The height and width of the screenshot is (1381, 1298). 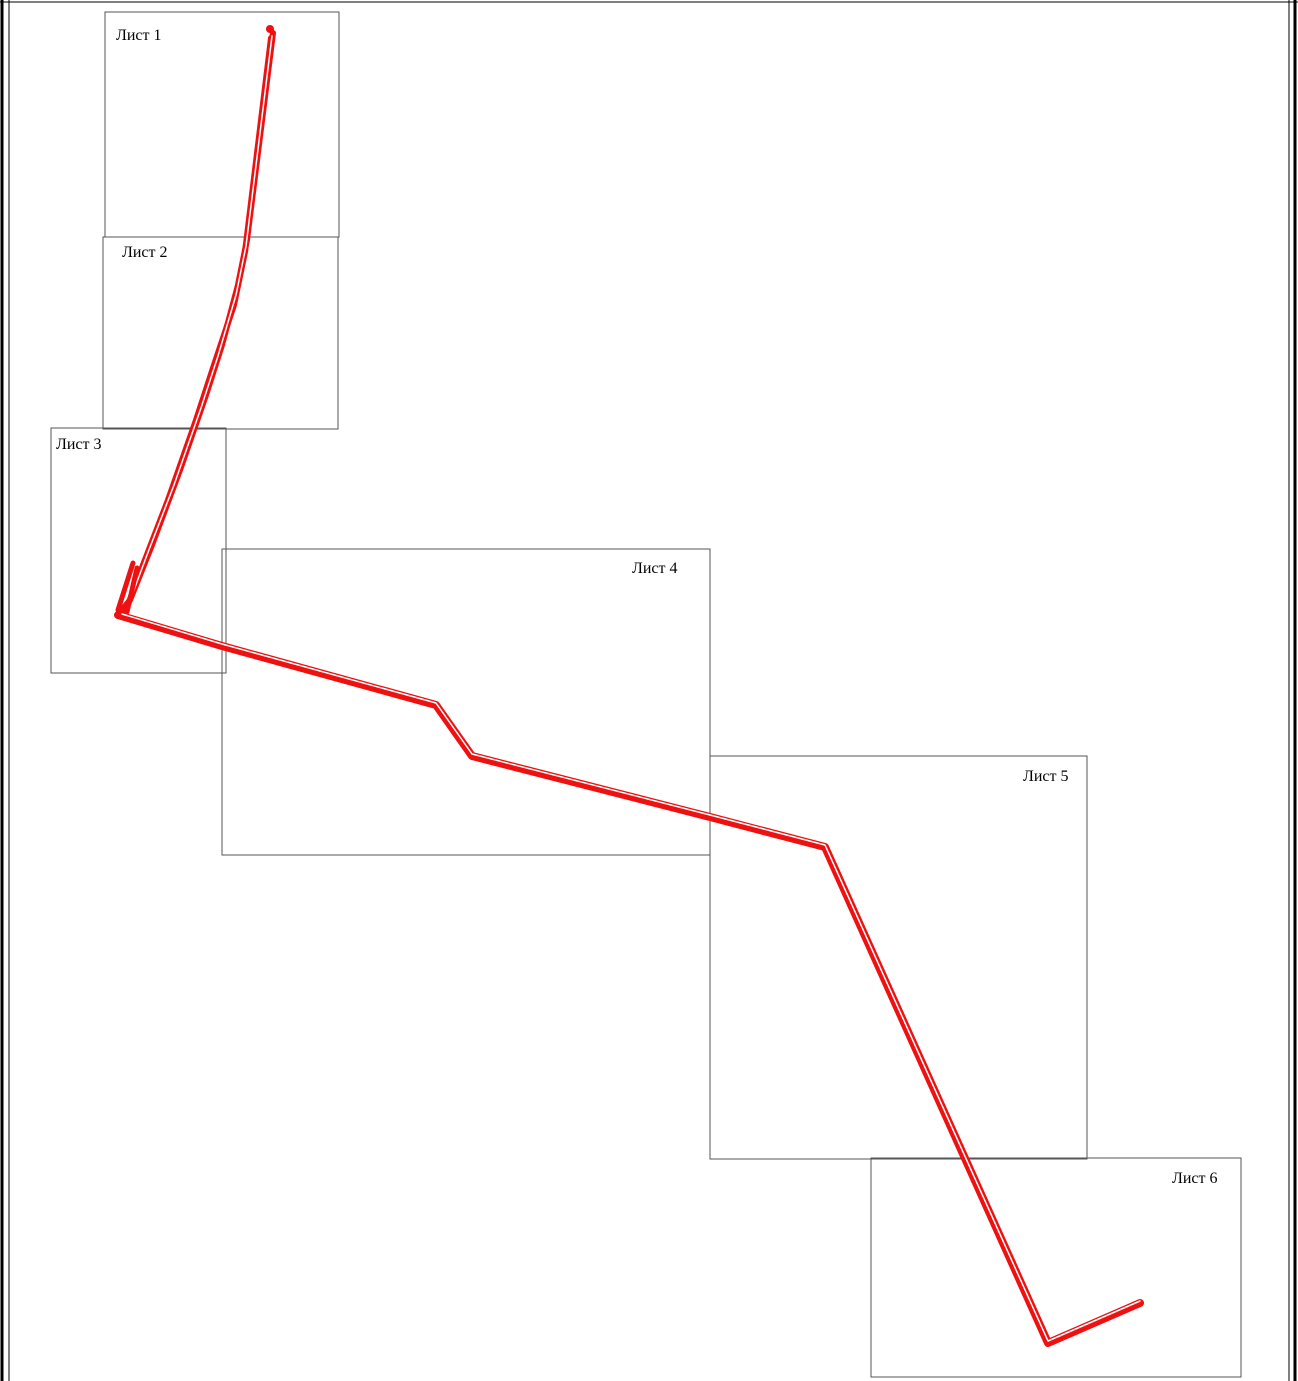 What do you see at coordinates (1056, 1267) in the screenshot?
I see `sheet-6-frame` at bounding box center [1056, 1267].